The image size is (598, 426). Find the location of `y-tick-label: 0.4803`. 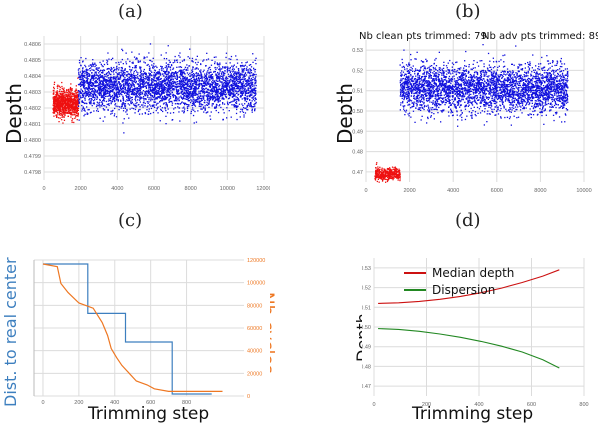

y-tick-label: 0.4803 is located at coordinates (32, 93).